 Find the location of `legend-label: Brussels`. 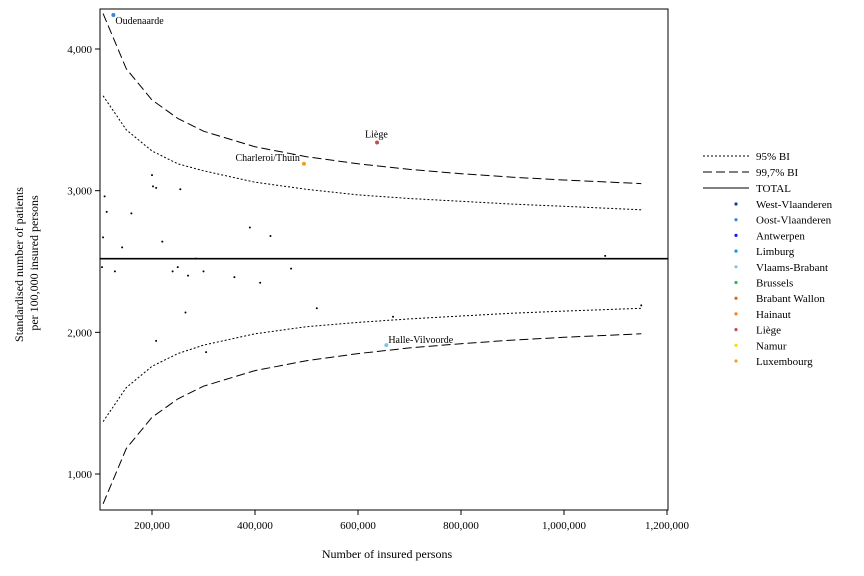

legend-label: Brussels is located at coordinates (774, 284).